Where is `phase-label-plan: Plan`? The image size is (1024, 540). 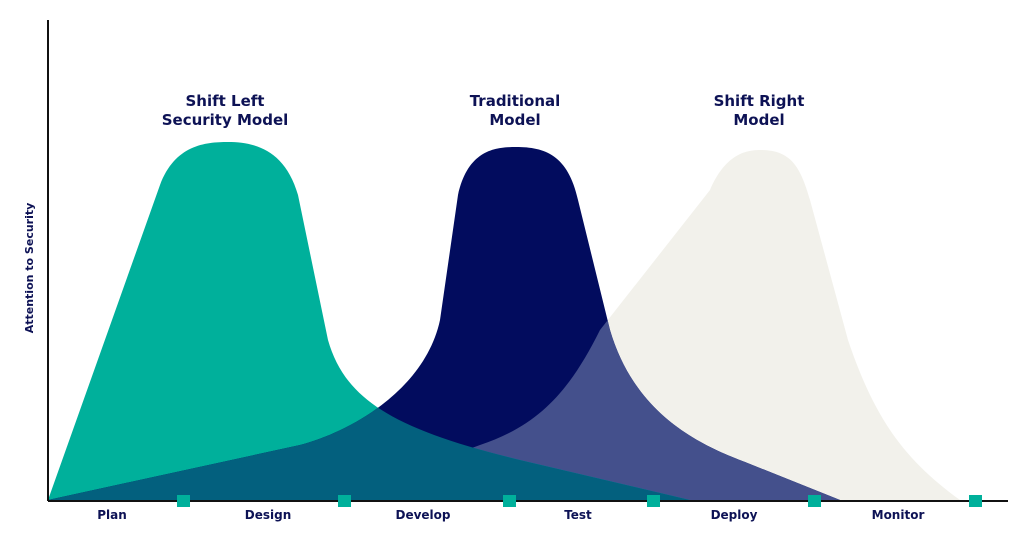
phase-label-plan: Plan is located at coordinates (112, 515).